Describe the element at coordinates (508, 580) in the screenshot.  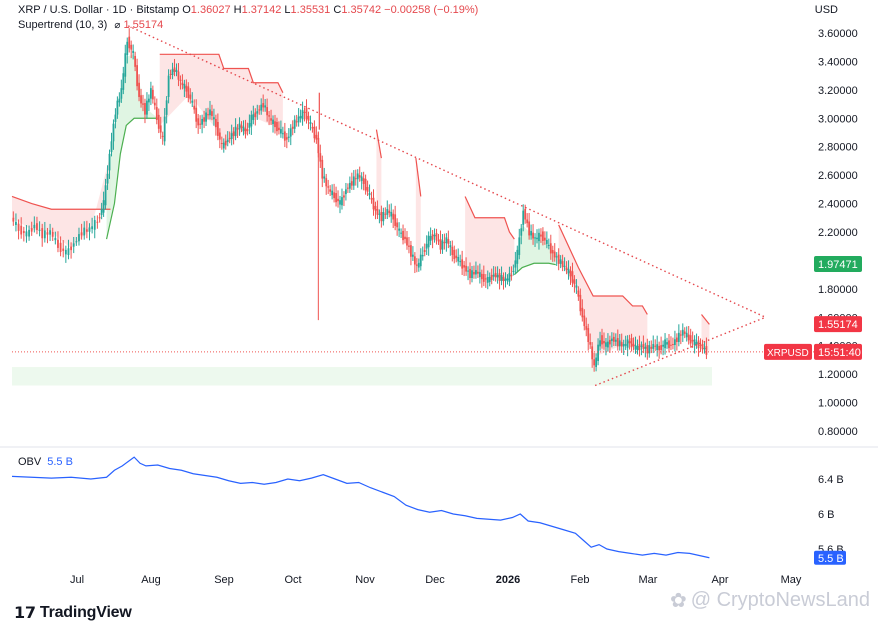
I see `time-tick-label: 2026` at that location.